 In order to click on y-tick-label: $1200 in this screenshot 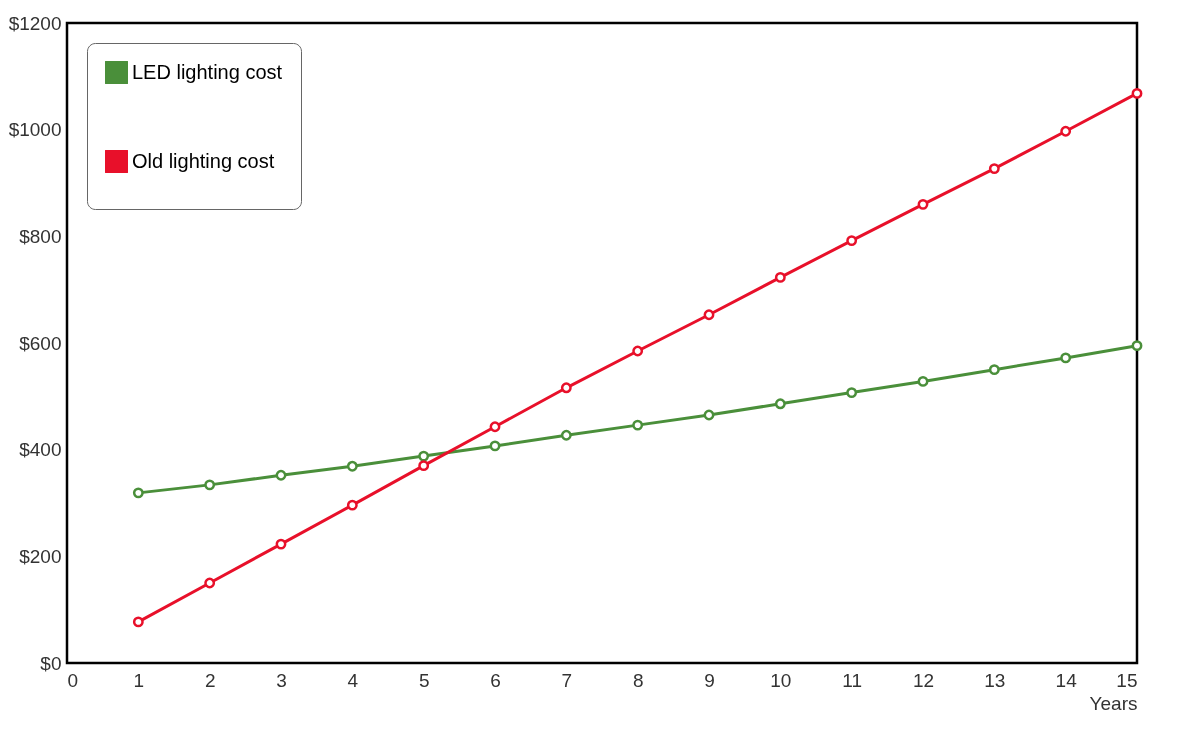, I will do `click(35, 23)`.